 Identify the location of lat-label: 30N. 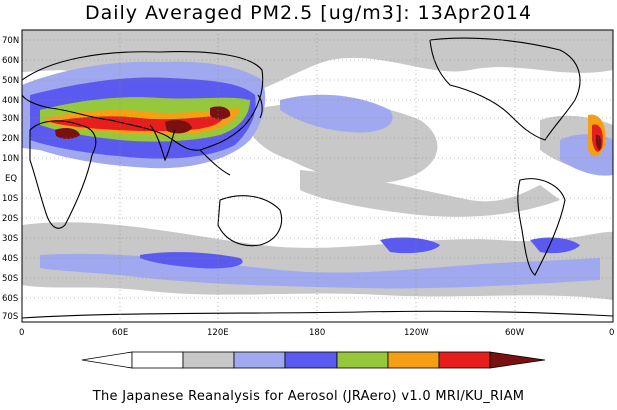
(10, 119).